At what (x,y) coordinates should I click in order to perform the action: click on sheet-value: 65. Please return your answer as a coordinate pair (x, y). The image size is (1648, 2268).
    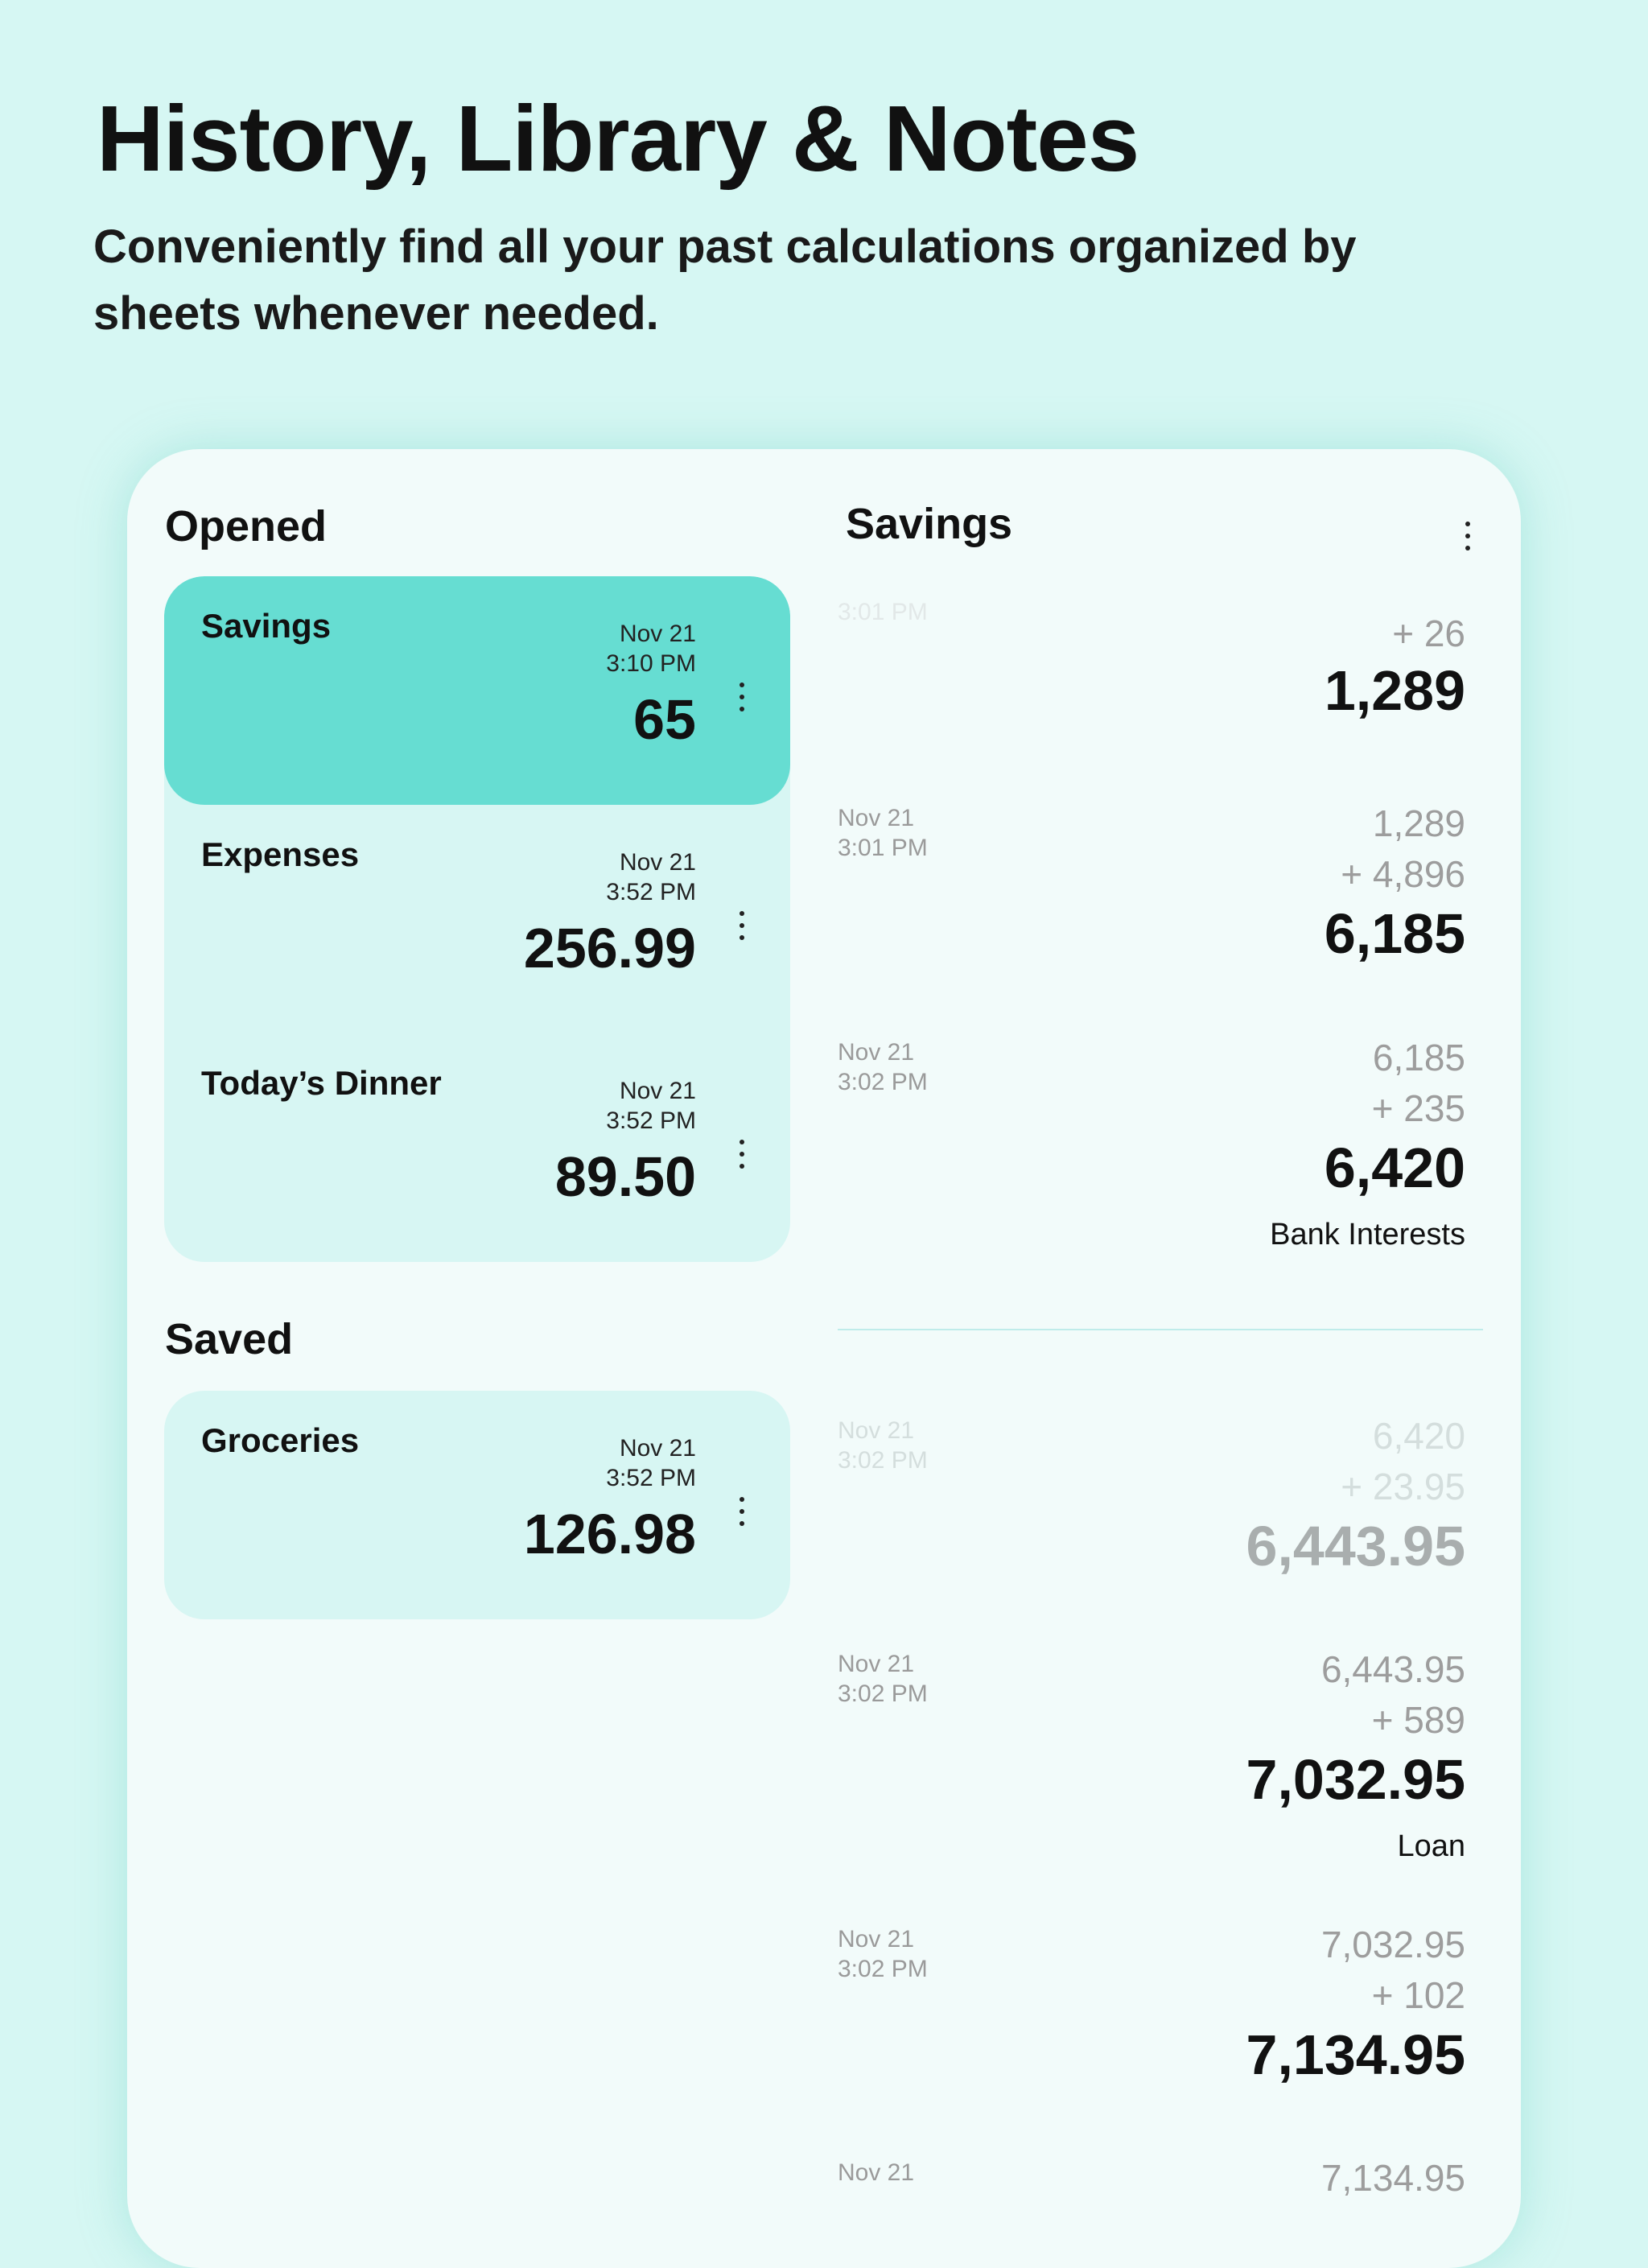
    Looking at the image, I should click on (664, 719).